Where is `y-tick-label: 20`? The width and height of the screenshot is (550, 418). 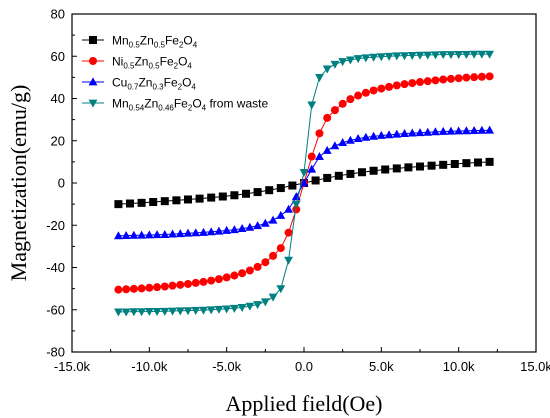
y-tick-label: 20 is located at coordinates (58, 140).